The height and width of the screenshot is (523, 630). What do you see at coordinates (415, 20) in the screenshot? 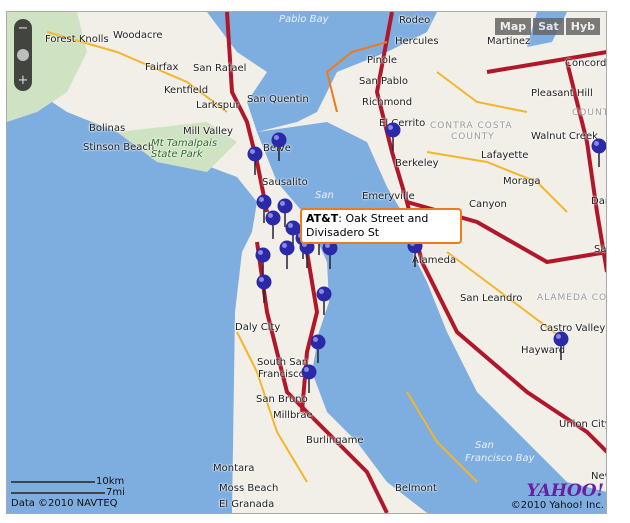
I see `place-label: Rodeo` at bounding box center [415, 20].